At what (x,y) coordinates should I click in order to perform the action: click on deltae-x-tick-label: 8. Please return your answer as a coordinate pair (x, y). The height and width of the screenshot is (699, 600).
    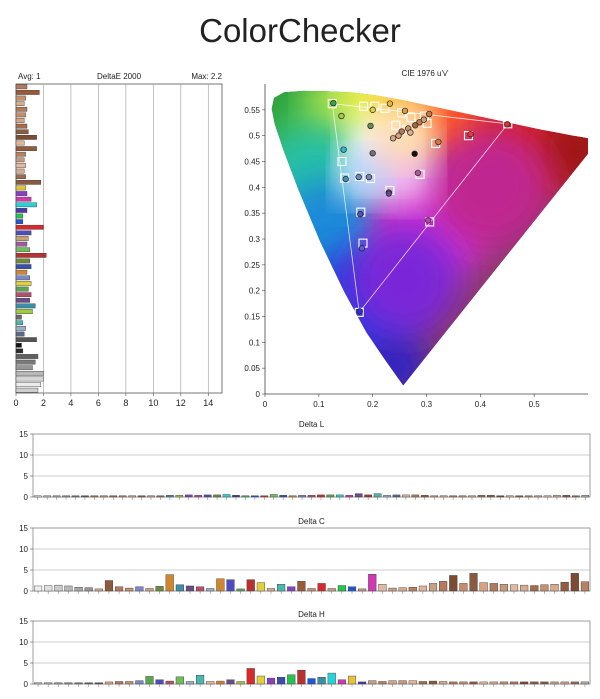
    Looking at the image, I should click on (125, 403).